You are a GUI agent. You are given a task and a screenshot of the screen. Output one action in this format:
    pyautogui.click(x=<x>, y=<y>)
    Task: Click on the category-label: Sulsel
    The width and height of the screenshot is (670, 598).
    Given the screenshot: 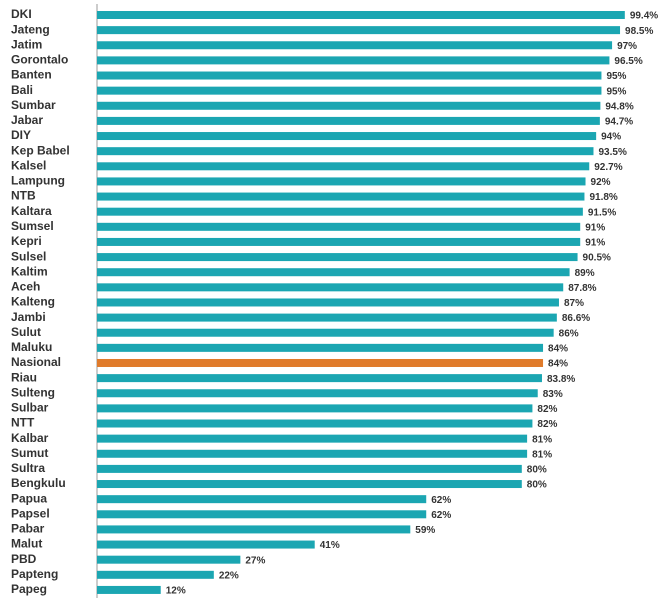 What is the action you would take?
    pyautogui.click(x=28, y=256)
    